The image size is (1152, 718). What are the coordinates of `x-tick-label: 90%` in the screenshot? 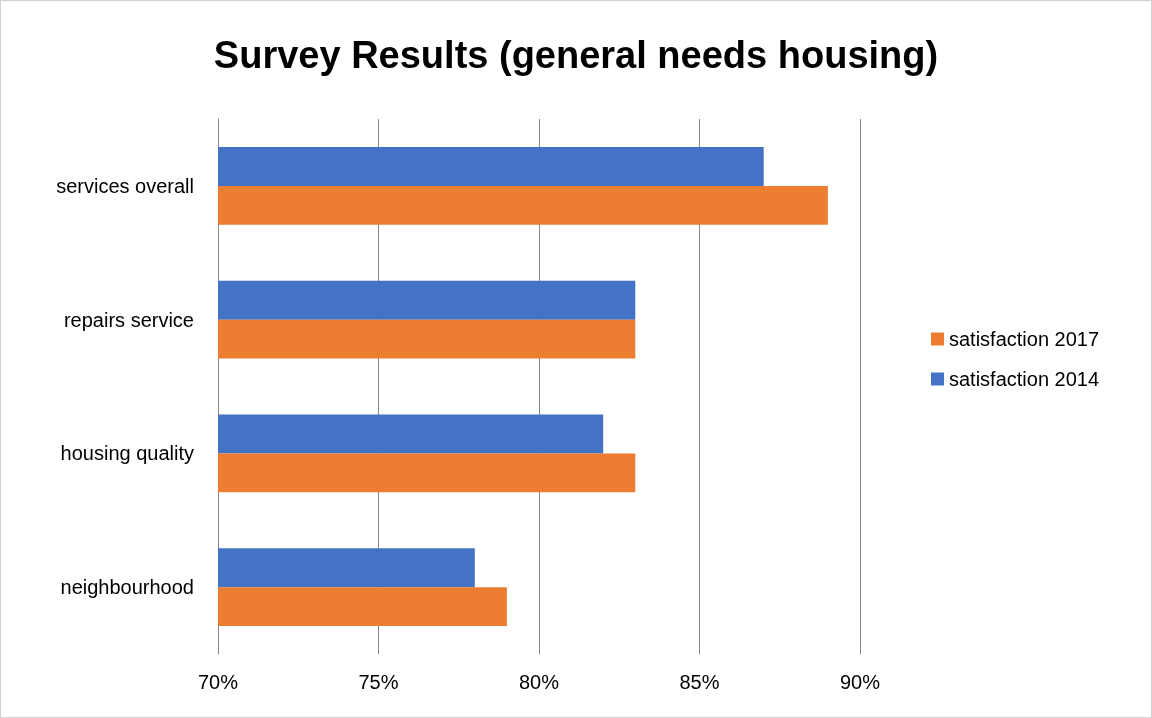 It's located at (860, 682).